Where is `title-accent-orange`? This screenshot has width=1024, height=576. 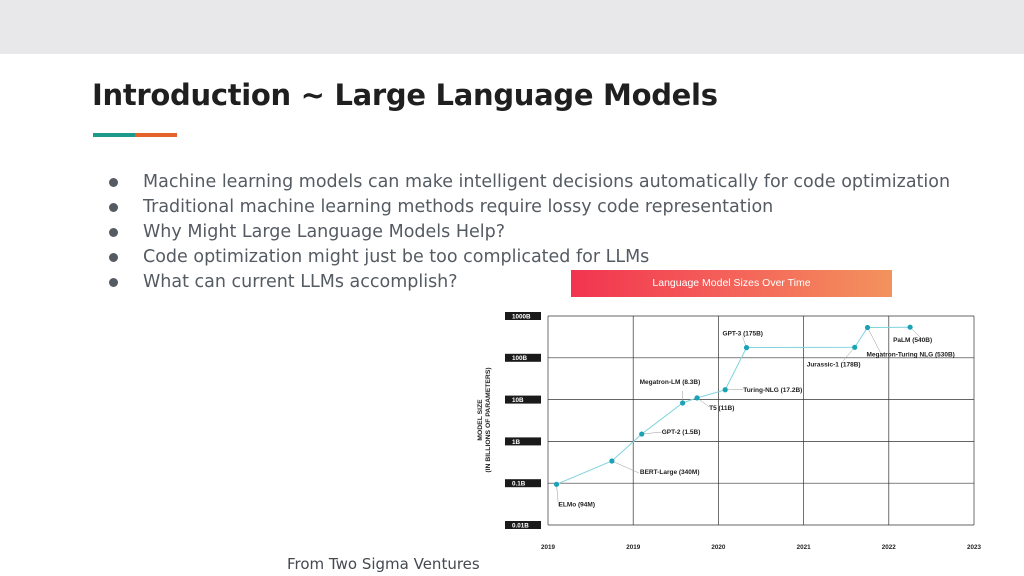
title-accent-orange is located at coordinates (156, 135).